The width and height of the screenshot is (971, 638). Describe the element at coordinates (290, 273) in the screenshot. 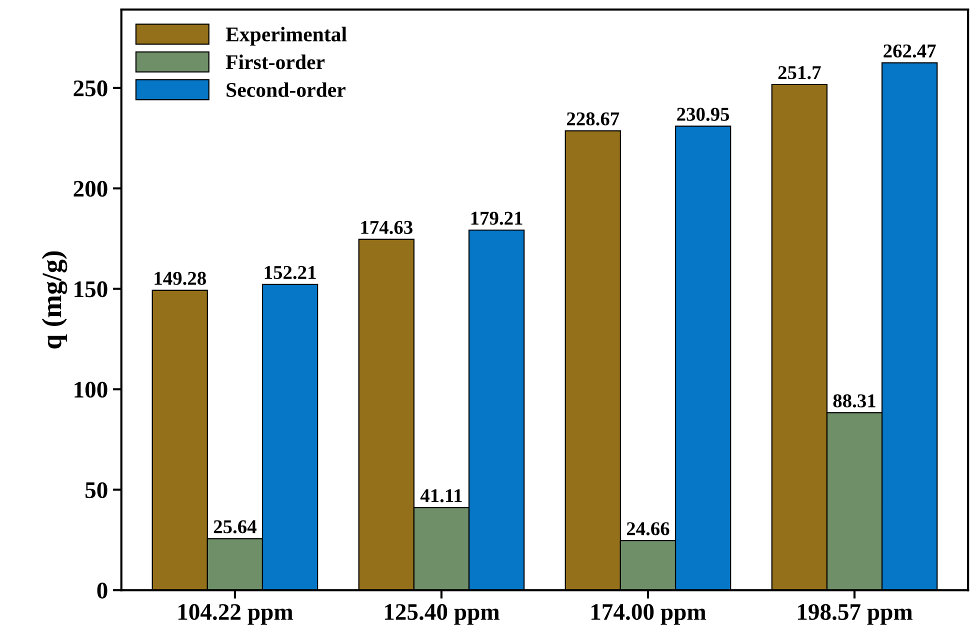

I see `data-label: 152.21` at that location.